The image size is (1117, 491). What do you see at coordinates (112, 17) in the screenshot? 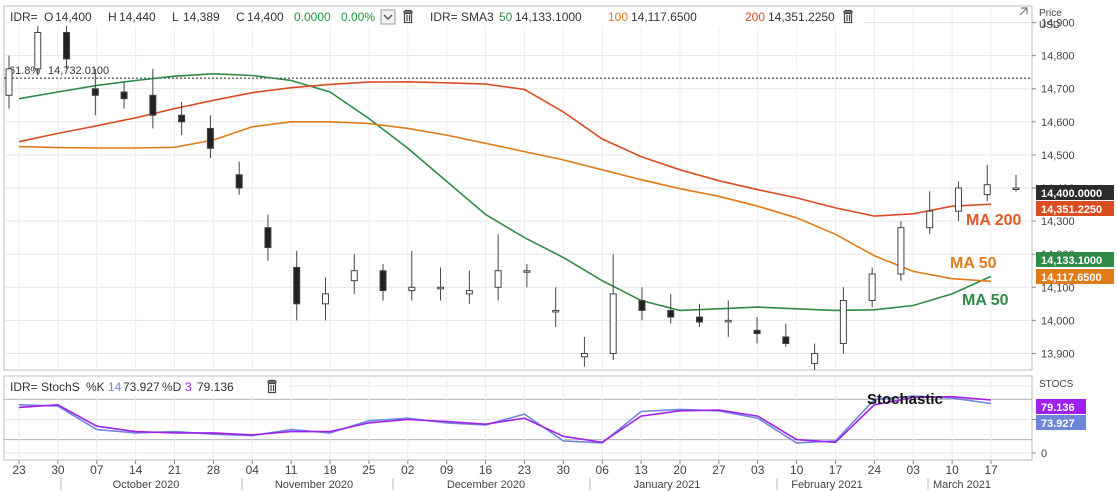
I see `ohlc-key: H` at bounding box center [112, 17].